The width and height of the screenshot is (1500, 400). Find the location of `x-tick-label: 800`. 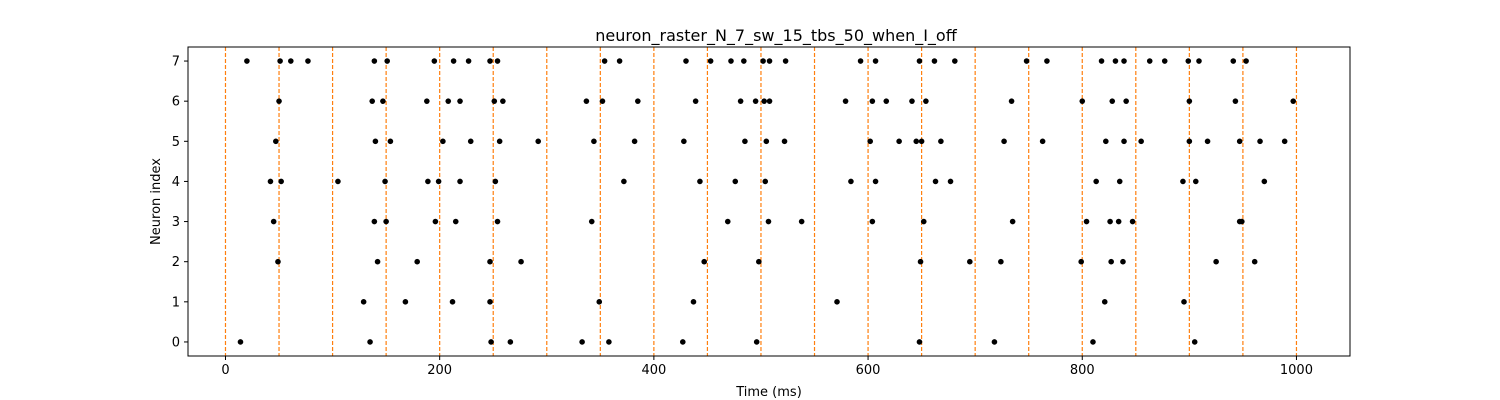

x-tick-label: 800 is located at coordinates (1082, 370).